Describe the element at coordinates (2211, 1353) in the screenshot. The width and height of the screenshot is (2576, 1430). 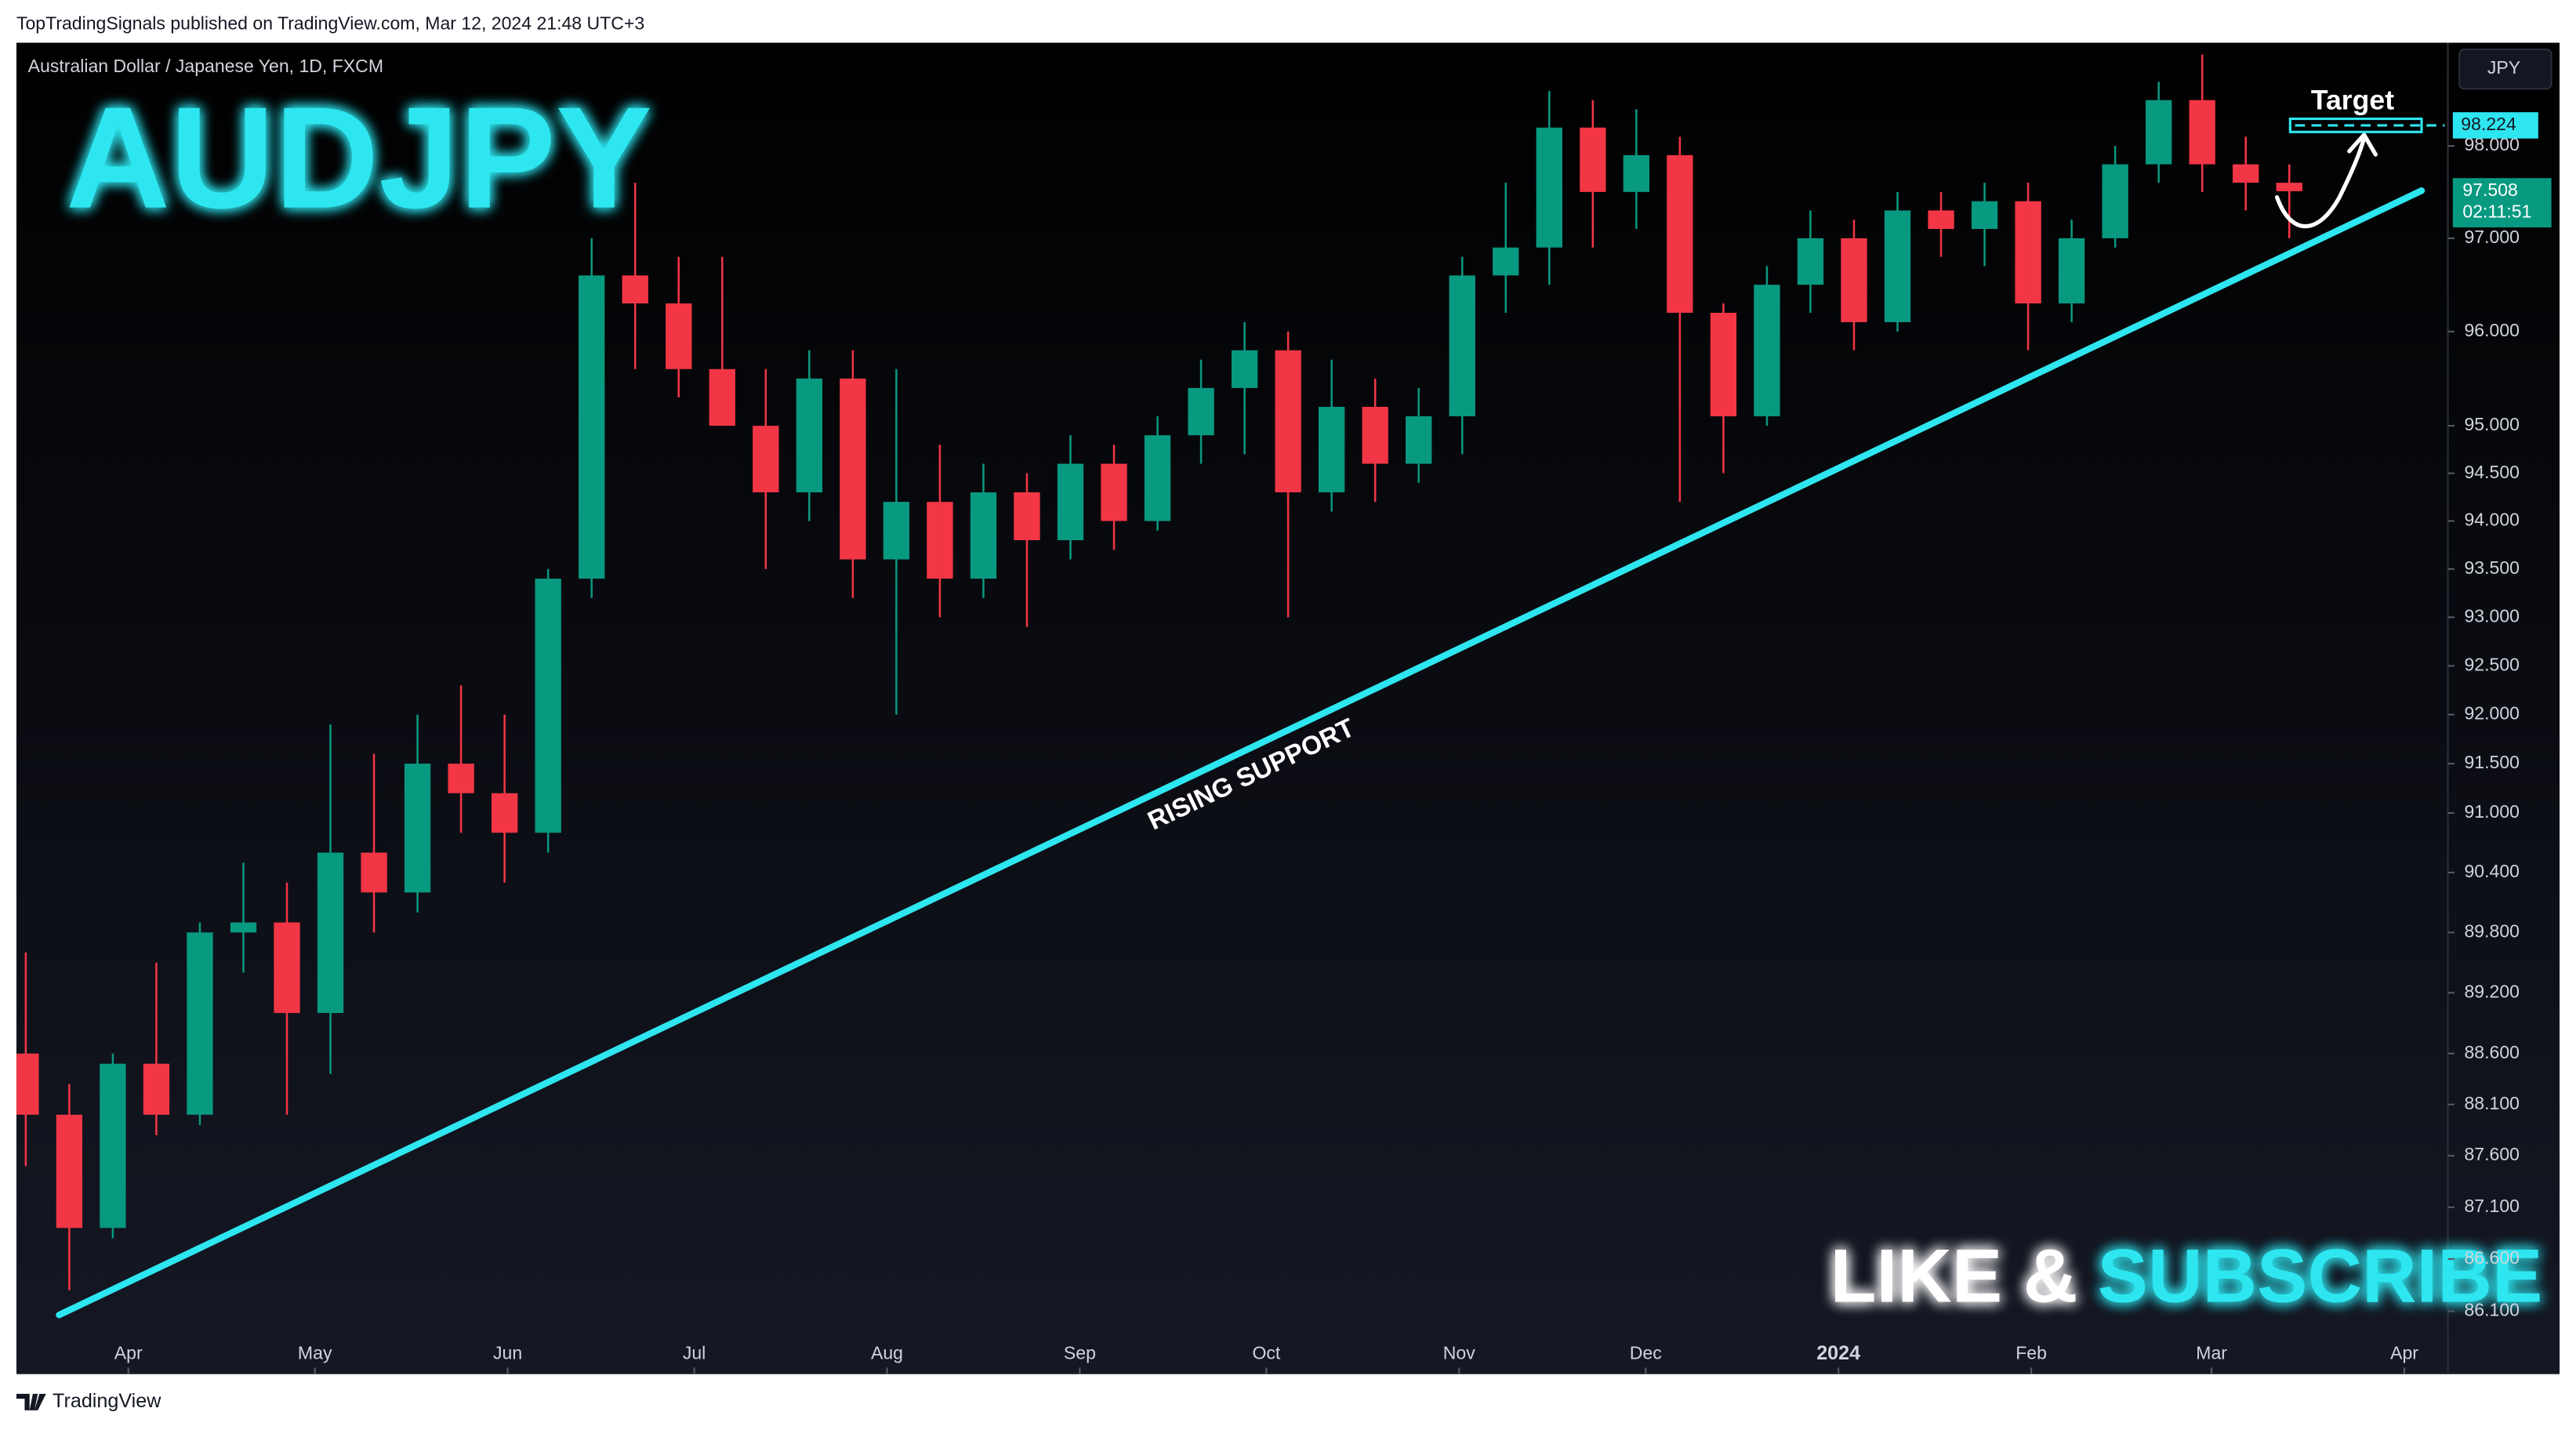
I see `x-tick-label: Mar` at that location.